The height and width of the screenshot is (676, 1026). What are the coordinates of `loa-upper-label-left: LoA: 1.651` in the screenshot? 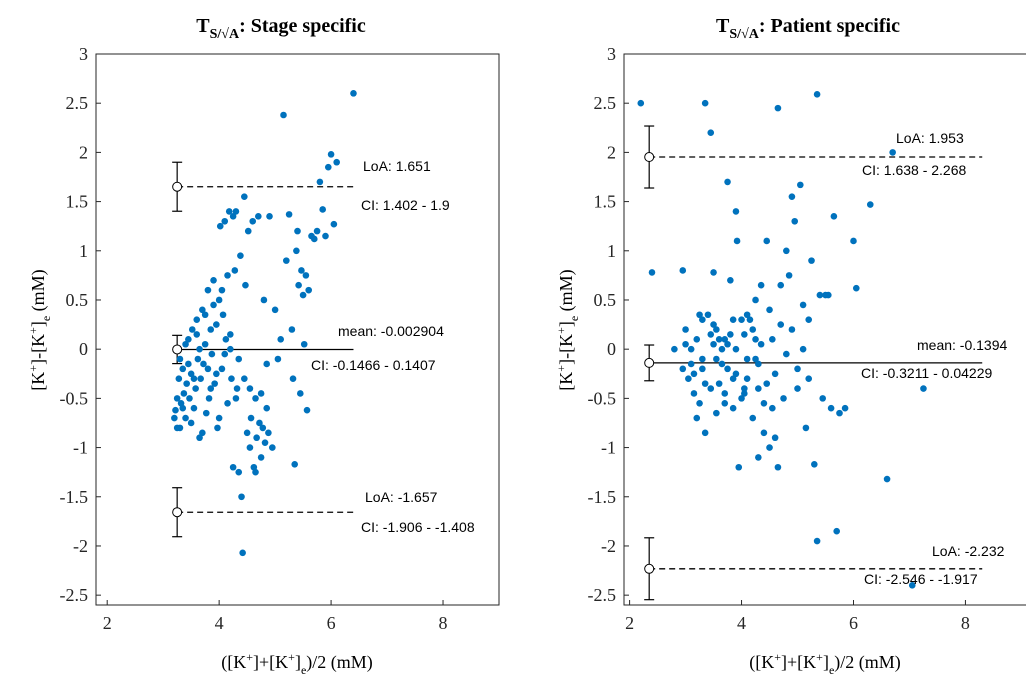 It's located at (397, 166).